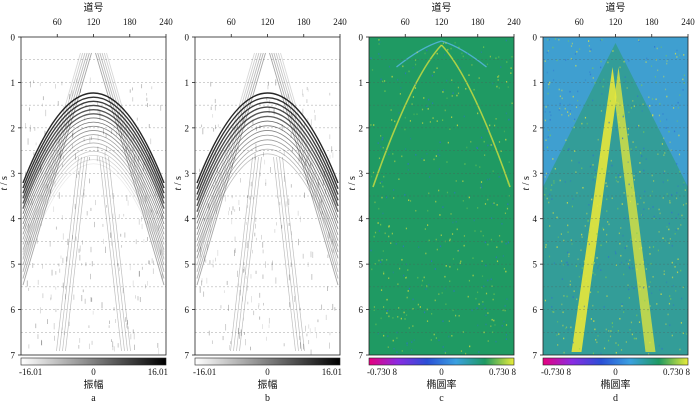 The width and height of the screenshot is (700, 405). I want to click on y-tick-label: 3, so click(13, 174).